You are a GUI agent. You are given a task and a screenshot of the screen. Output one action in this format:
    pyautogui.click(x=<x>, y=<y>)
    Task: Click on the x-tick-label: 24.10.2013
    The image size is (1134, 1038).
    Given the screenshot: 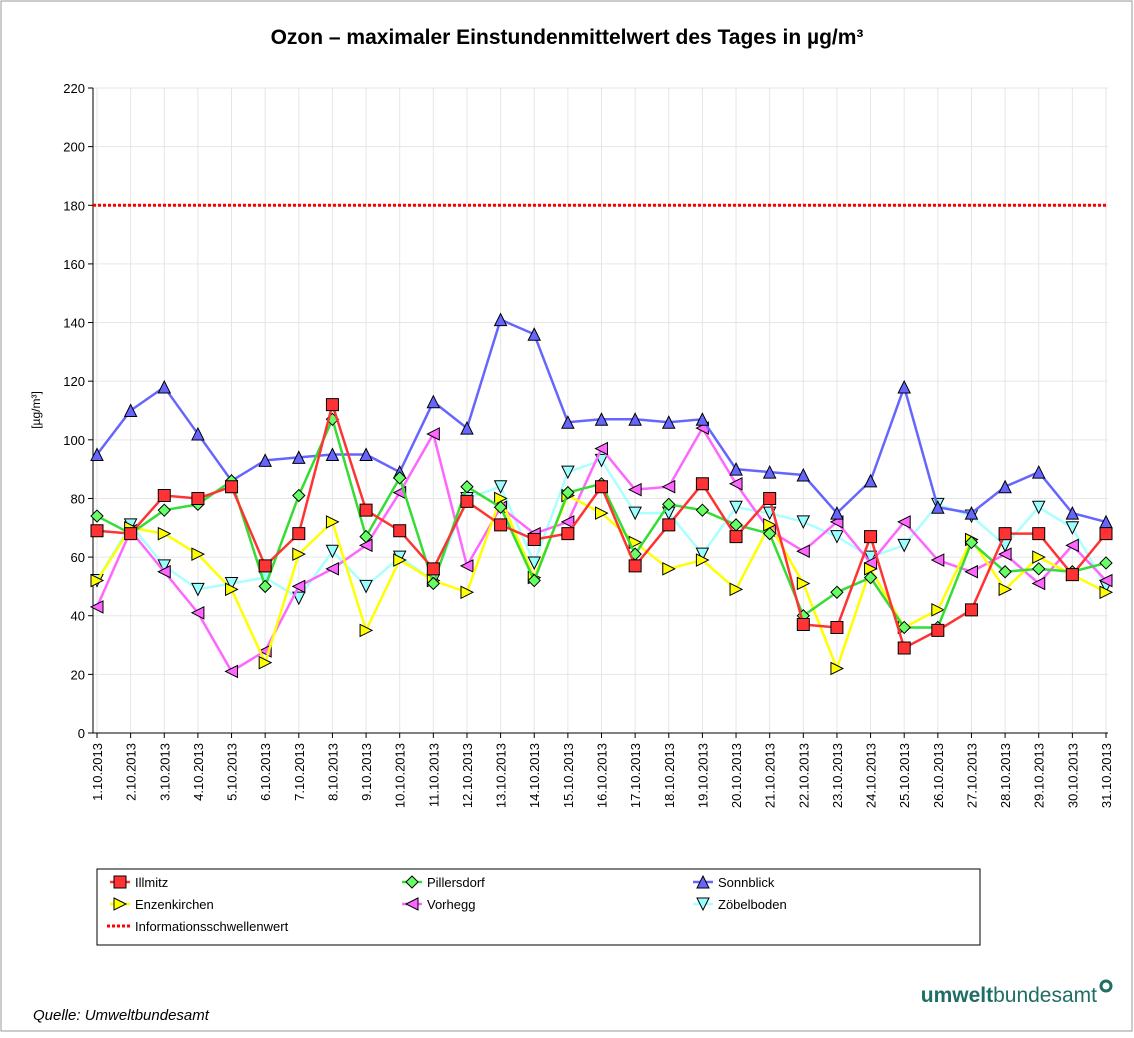 What is the action you would take?
    pyautogui.click(x=871, y=775)
    